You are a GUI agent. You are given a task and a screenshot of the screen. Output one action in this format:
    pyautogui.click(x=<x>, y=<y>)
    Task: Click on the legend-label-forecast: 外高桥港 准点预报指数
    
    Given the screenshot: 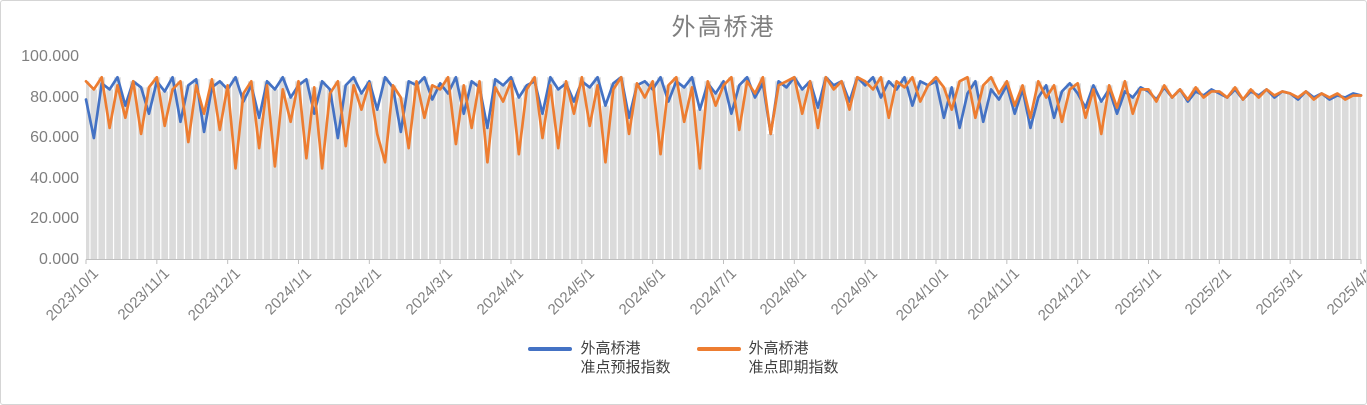 What is the action you would take?
    pyautogui.click(x=625, y=358)
    